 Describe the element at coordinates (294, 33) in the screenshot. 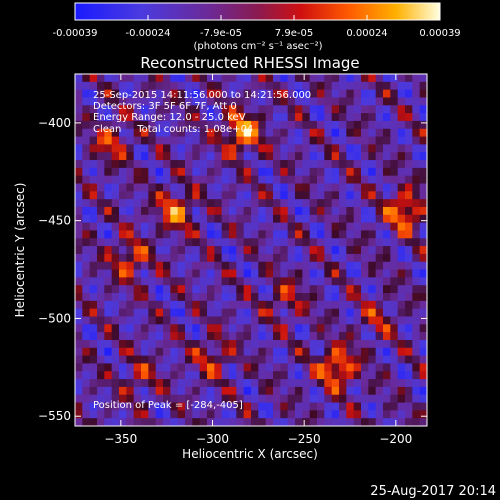

I see `colorbar-tick-label: 7.9e-05` at that location.